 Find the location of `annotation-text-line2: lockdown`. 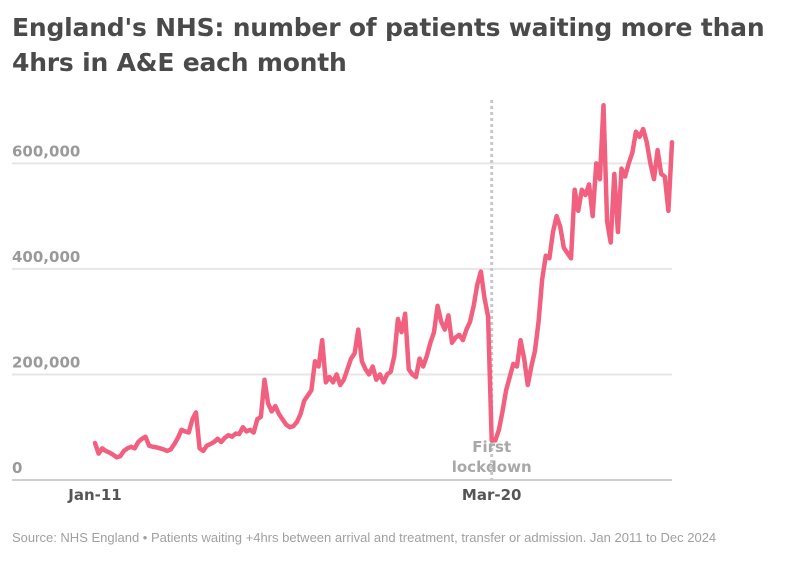

annotation-text-line2: lockdown is located at coordinates (492, 467).